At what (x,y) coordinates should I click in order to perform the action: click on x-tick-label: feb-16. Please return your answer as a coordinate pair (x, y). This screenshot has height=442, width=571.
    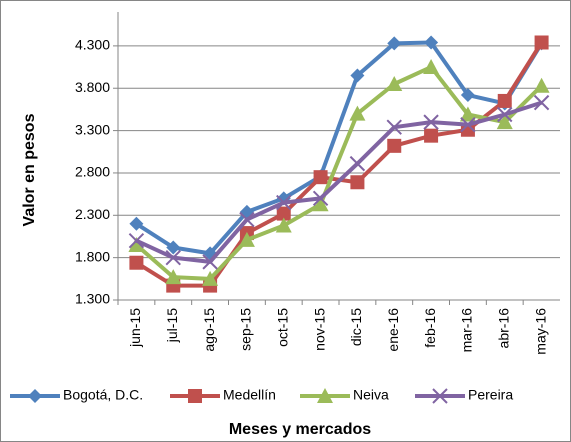
    Looking at the image, I should click on (430, 328).